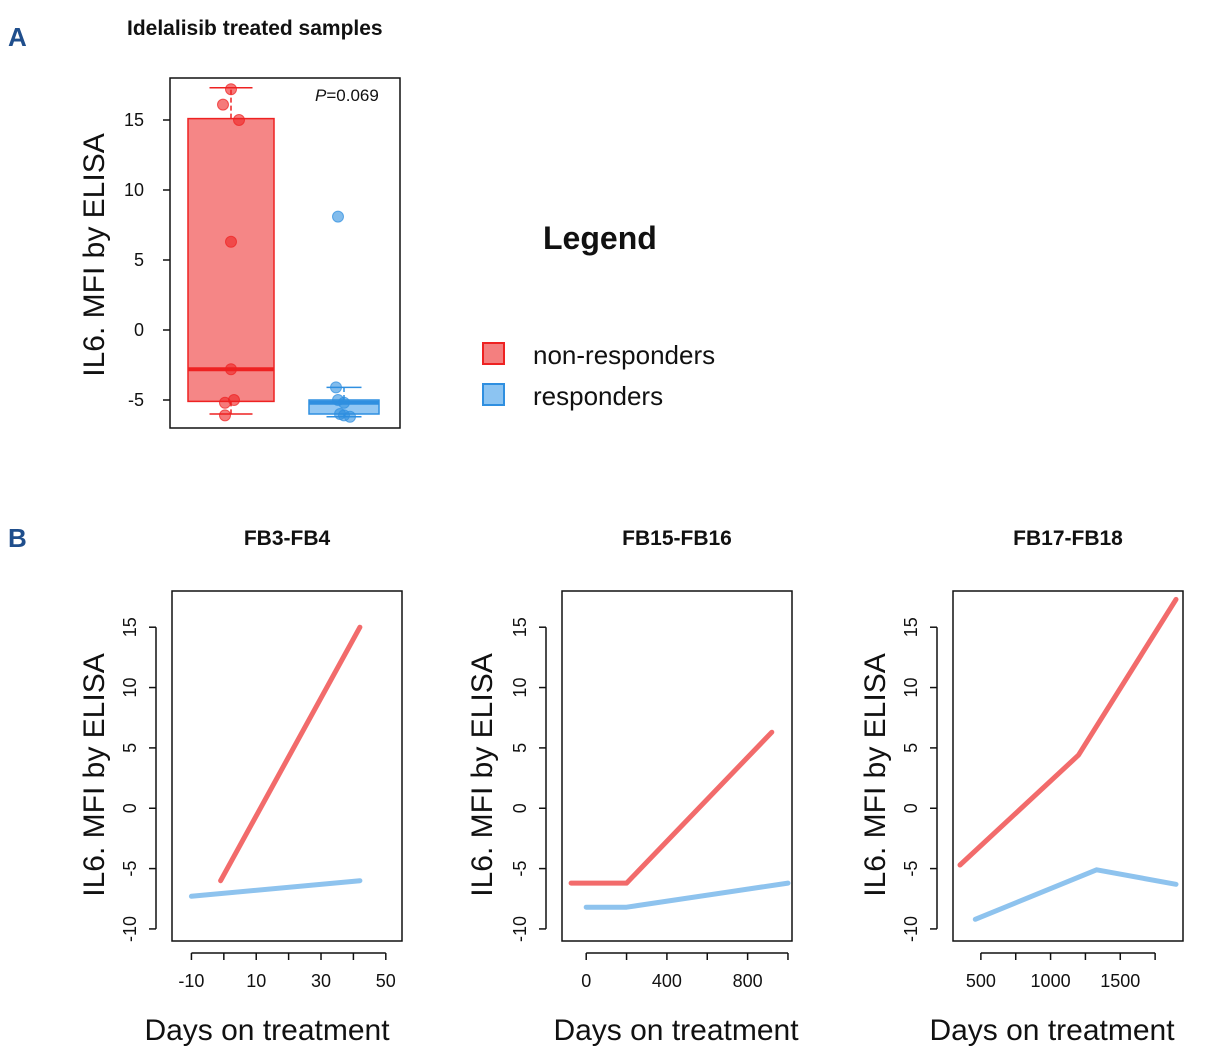  What do you see at coordinates (748, 981) in the screenshot?
I see `x-tick-label: 800` at bounding box center [748, 981].